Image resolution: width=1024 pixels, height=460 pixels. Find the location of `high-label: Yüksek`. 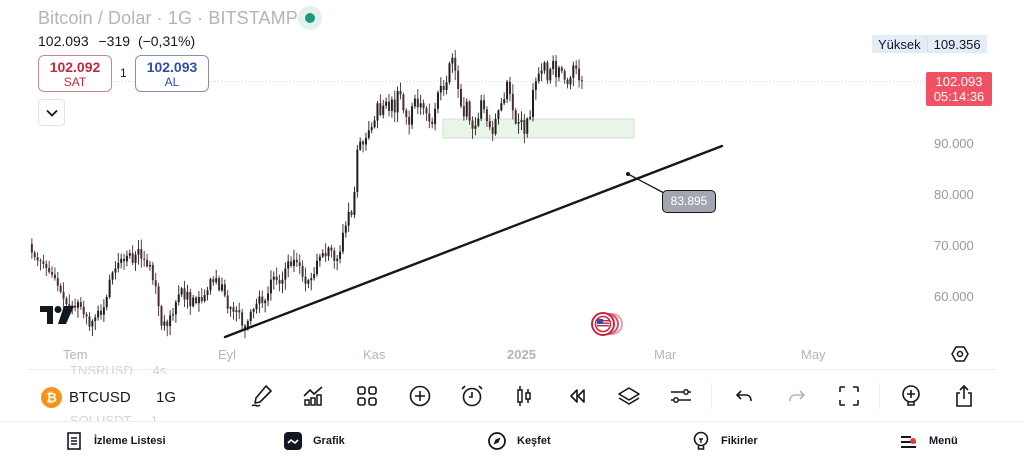

high-label: Yüksek is located at coordinates (900, 44).